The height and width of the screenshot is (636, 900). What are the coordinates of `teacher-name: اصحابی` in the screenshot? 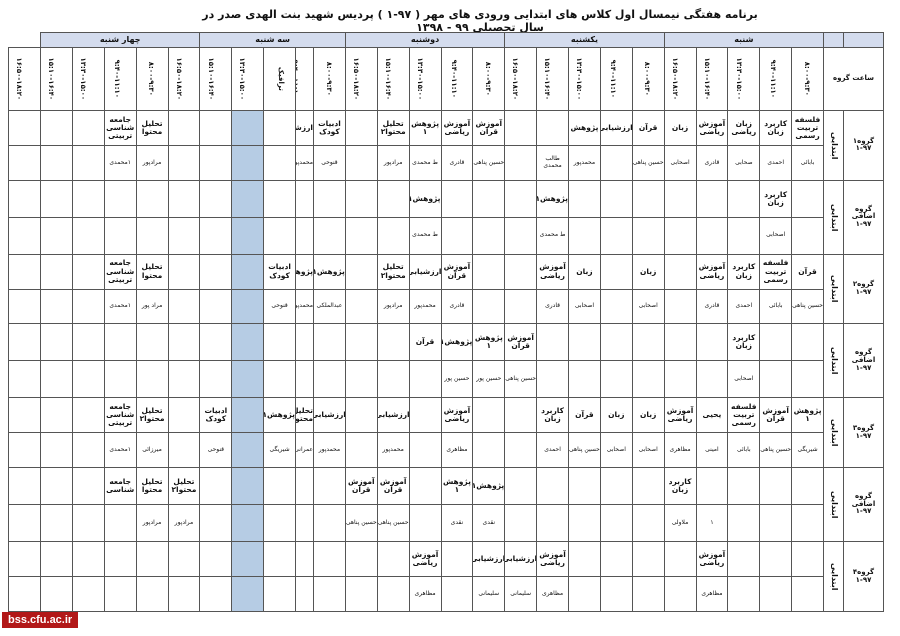 It's located at (776, 235).